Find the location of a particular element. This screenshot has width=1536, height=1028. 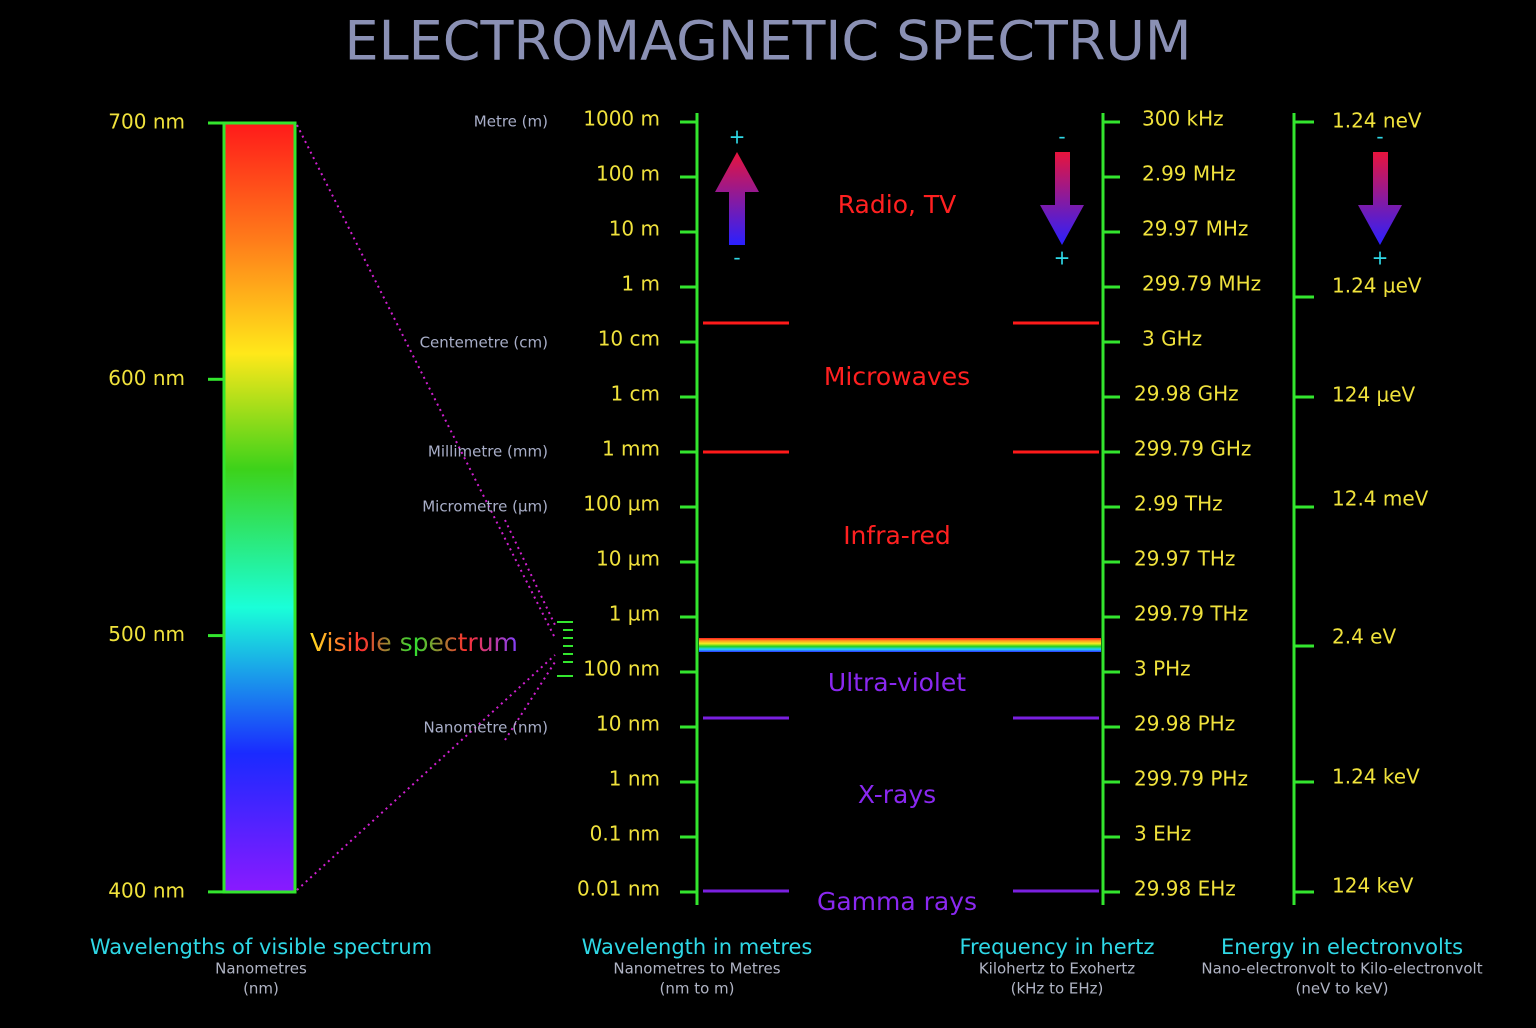

tick-label: 0.1 nm is located at coordinates (625, 834).